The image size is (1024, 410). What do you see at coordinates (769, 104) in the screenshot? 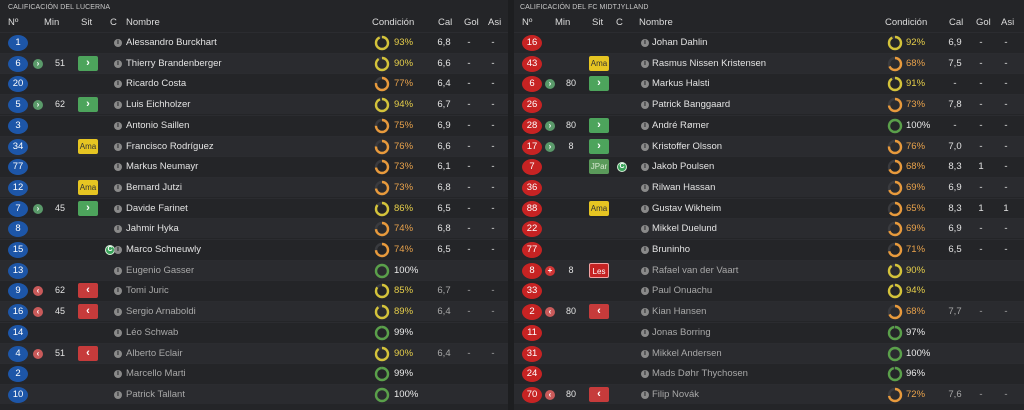
I see `table-row: 26 i Patrick Banggaard 73% 7,8 - -` at bounding box center [769, 104].